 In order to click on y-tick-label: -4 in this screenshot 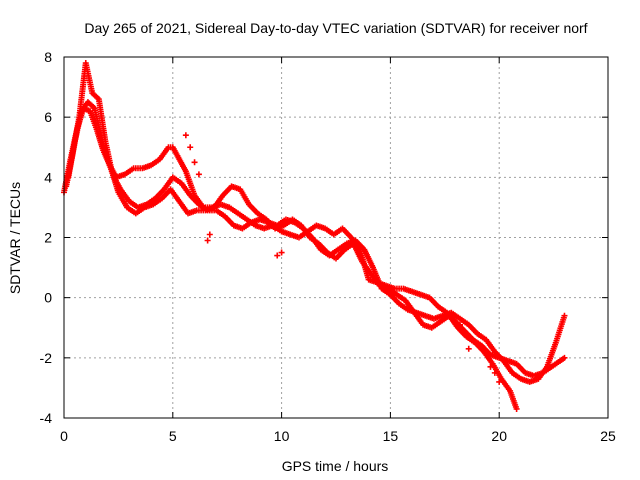, I will do `click(46, 418)`.